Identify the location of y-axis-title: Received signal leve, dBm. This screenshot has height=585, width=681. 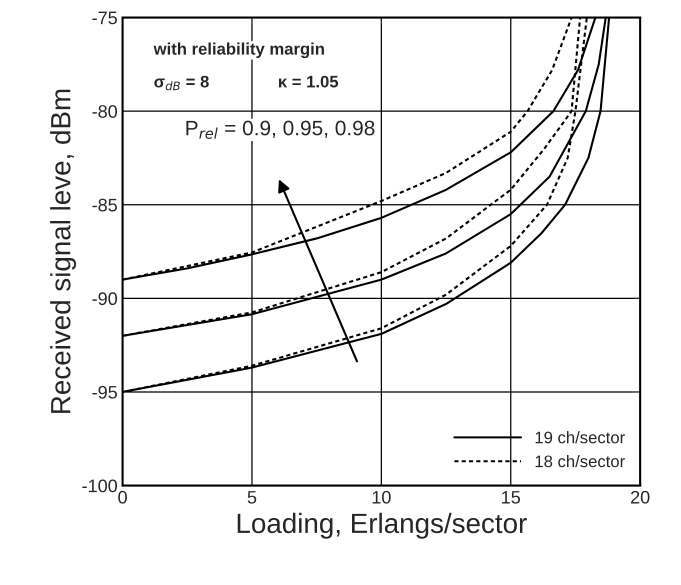
(63, 251).